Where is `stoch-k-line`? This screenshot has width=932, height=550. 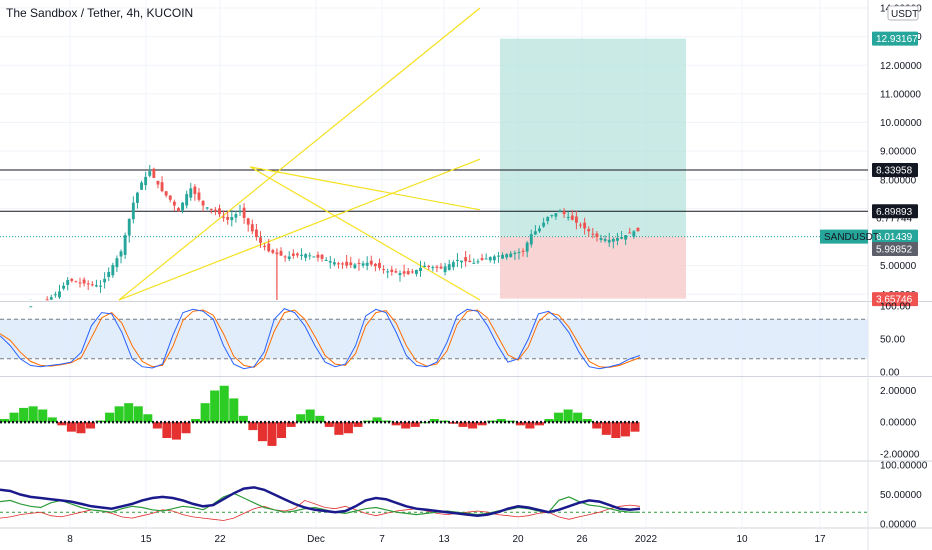
stoch-k-line is located at coordinates (320, 339).